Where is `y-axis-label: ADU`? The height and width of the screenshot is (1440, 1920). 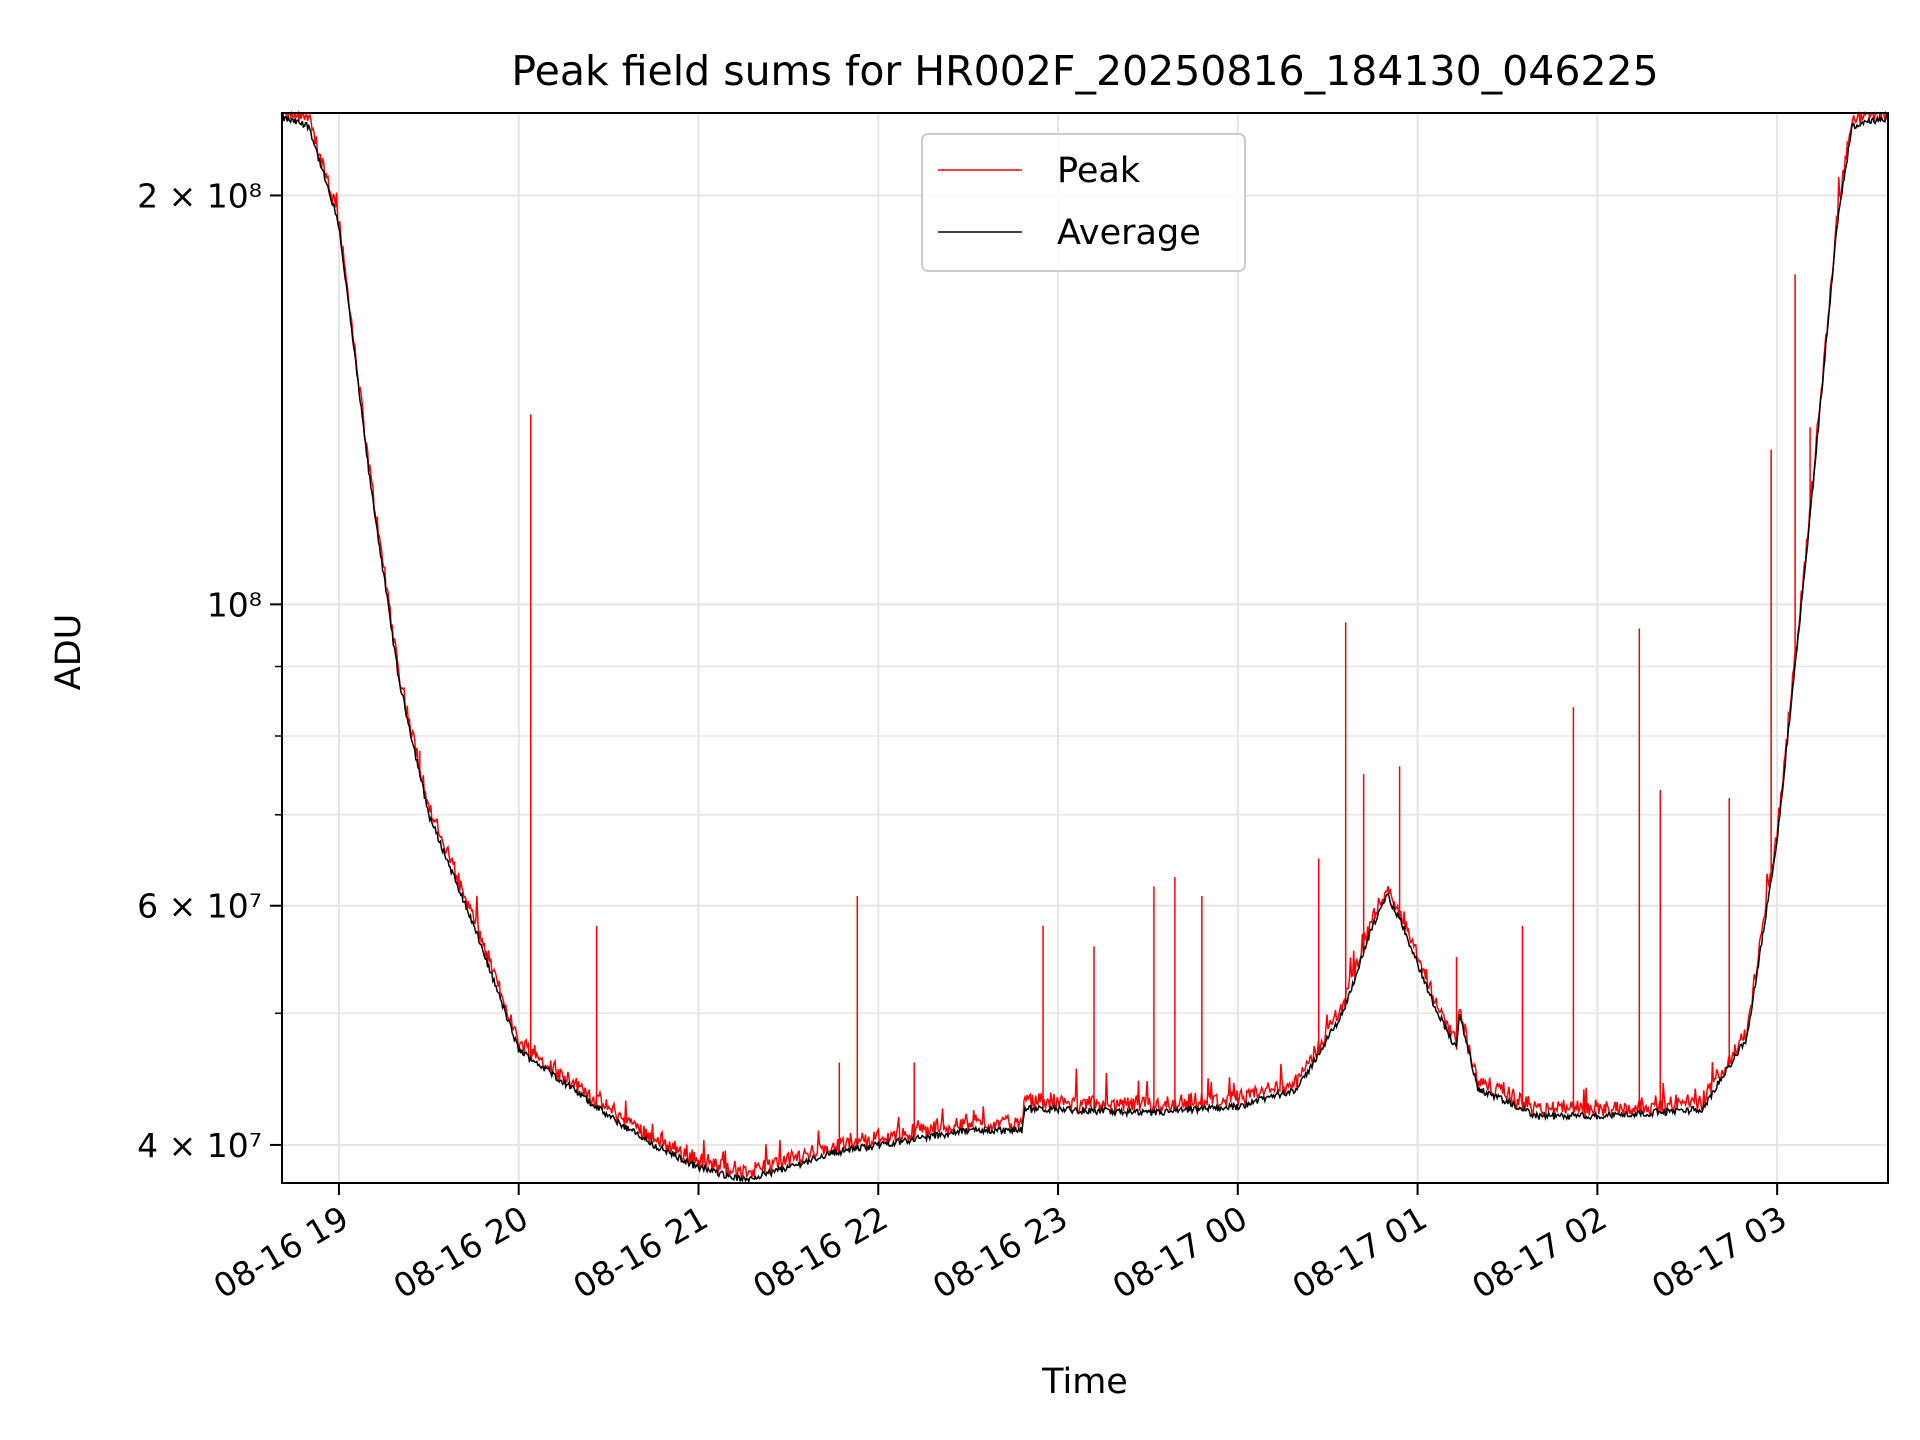 y-axis-label: ADU is located at coordinates (69, 652).